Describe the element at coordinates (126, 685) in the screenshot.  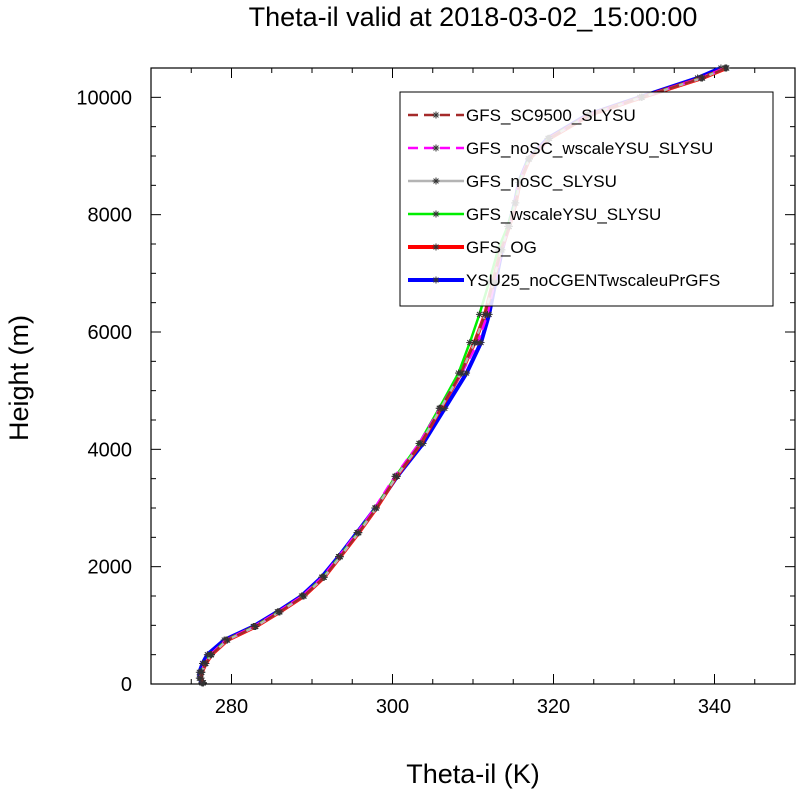
I see `y-tick-label: 0` at that location.